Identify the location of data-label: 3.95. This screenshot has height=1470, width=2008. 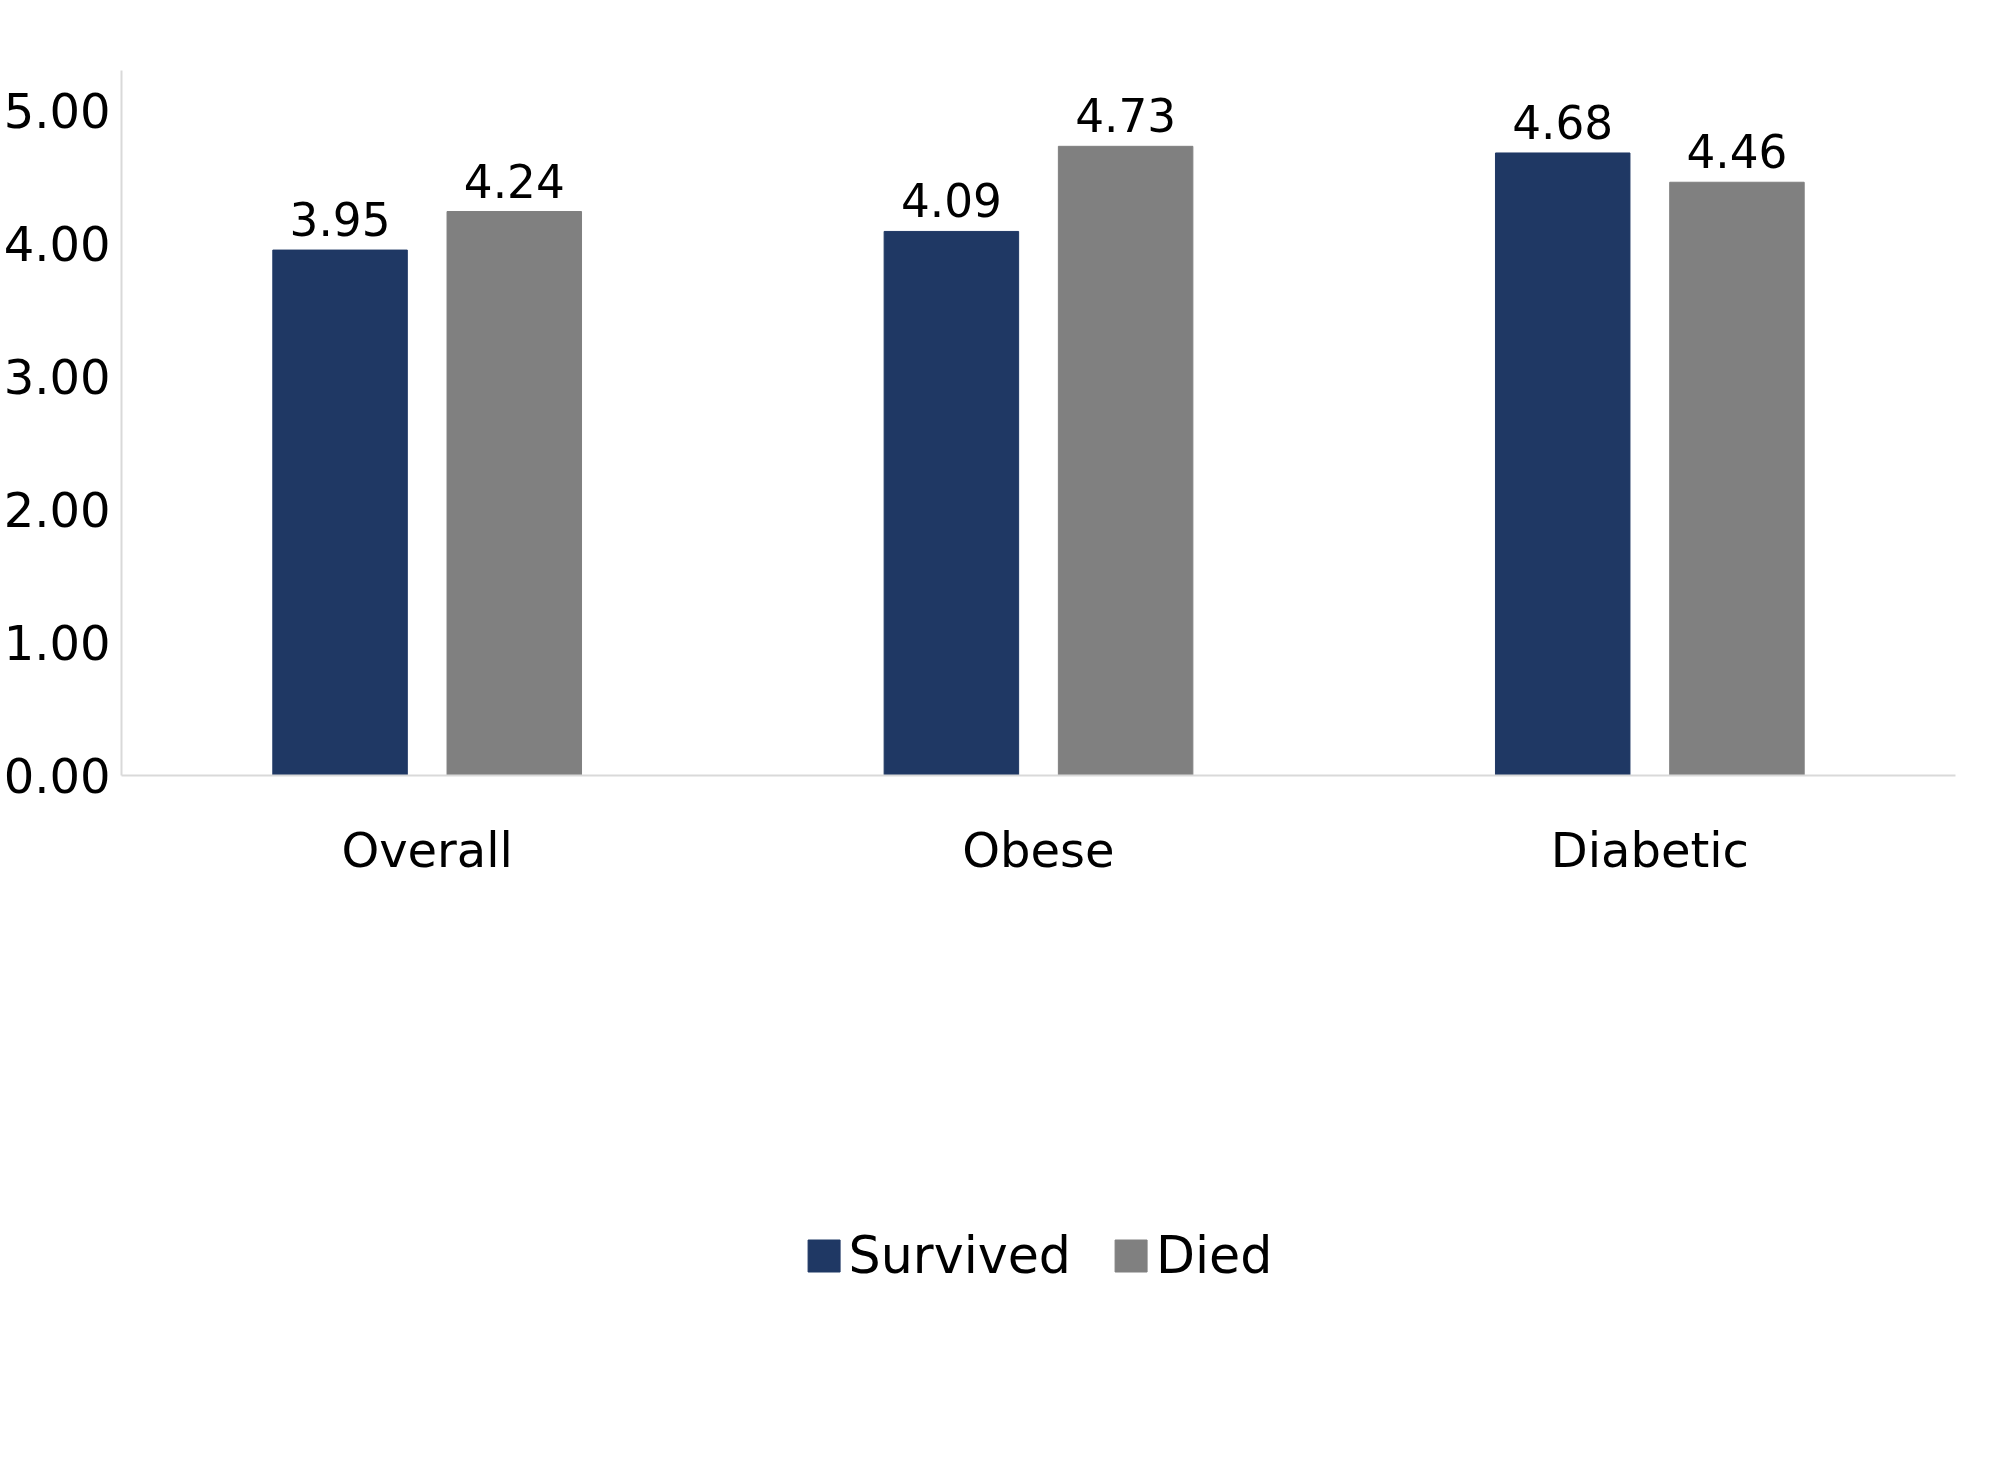
(340, 221).